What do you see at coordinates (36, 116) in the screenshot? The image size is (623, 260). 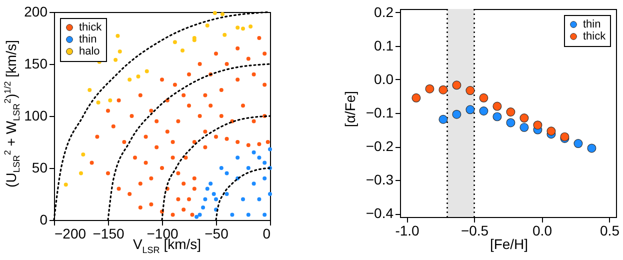 I see `y-tick-label: 100` at bounding box center [36, 116].